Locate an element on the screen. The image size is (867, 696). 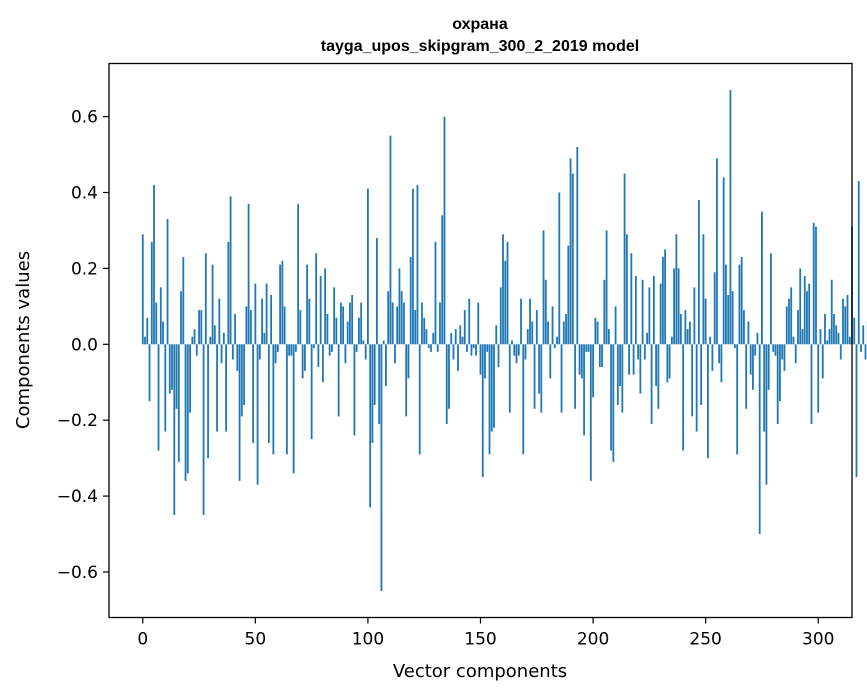
y-axis: −0.6 −0.4 −0.2 0.0 0.2 0.4 0.6 is located at coordinates (83, 345).